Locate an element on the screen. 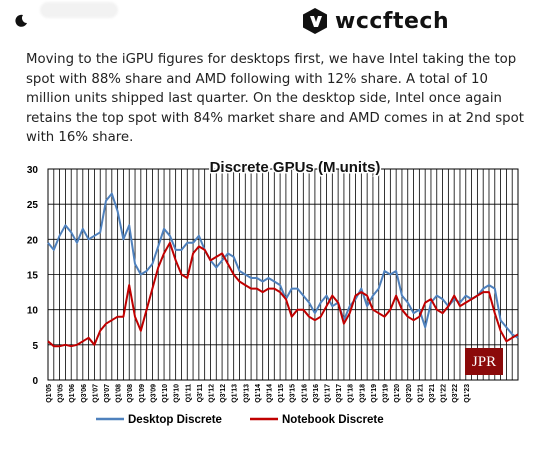 The image size is (555, 450). x-tick-label: Q3'15 is located at coordinates (293, 393).